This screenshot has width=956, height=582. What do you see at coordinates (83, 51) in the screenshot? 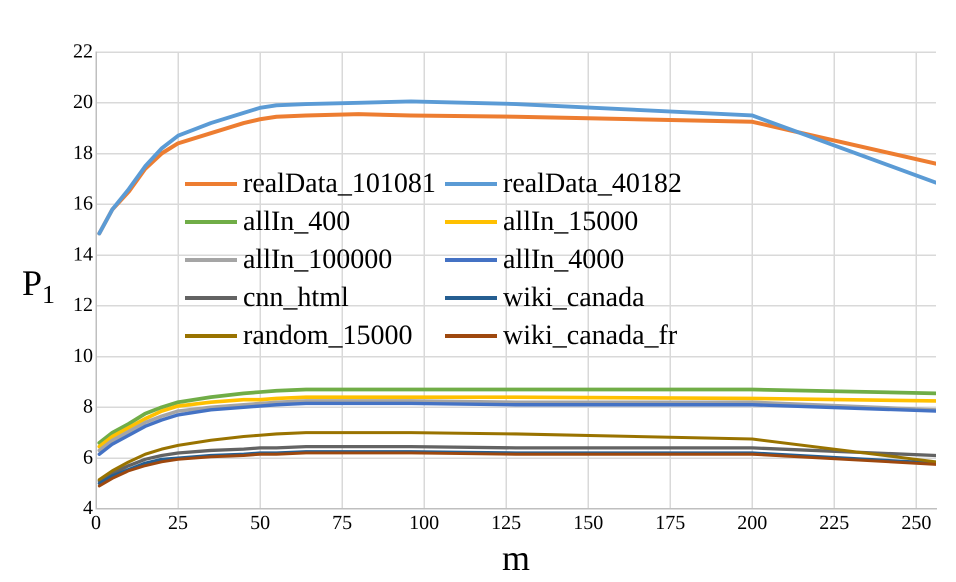
I see `y-tick-label: 22` at bounding box center [83, 51].